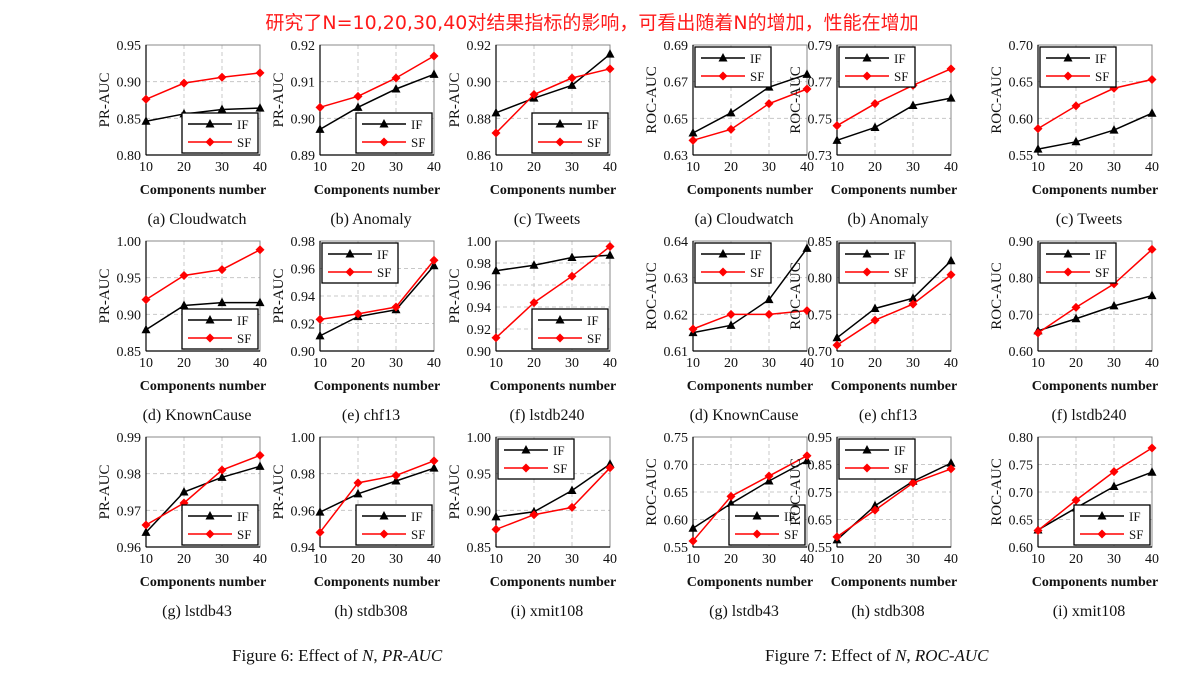 The height and width of the screenshot is (676, 1184). Describe the element at coordinates (676, 315) in the screenshot. I see `y-tick-label: 0.62` at that location.